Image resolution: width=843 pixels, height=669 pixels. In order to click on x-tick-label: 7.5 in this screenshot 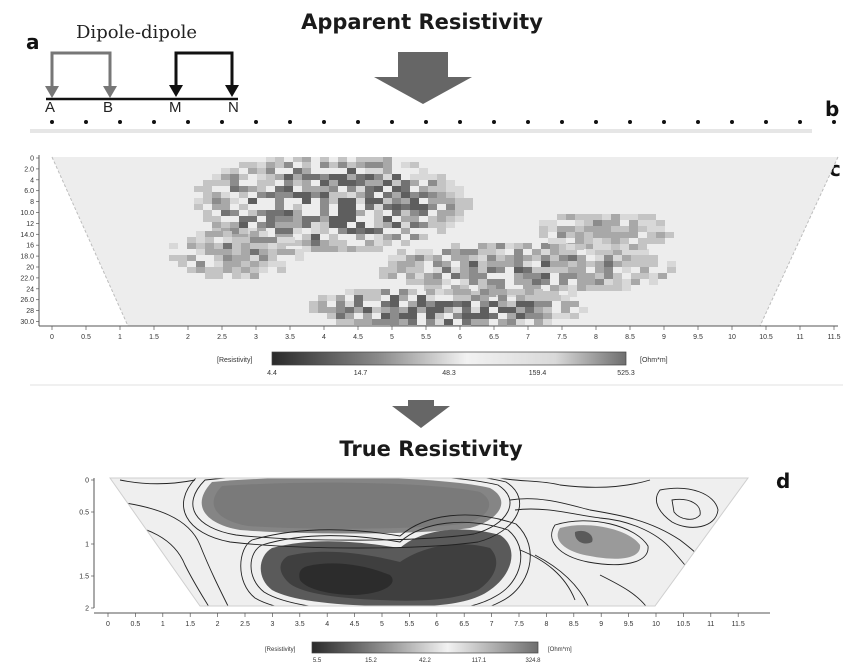, I will do `click(562, 337)`.